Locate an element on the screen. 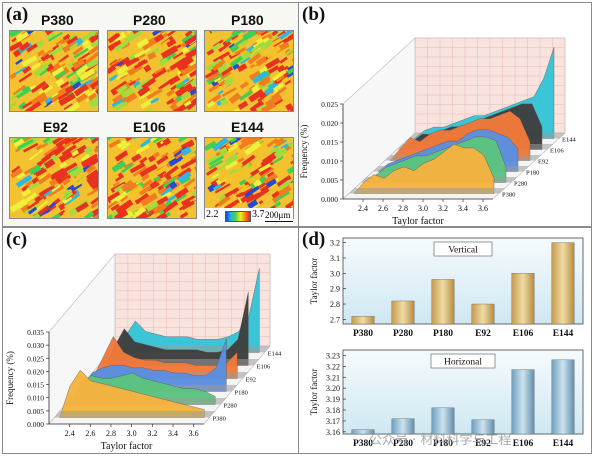  y-tick-label: 0.020 is located at coordinates (329, 123).